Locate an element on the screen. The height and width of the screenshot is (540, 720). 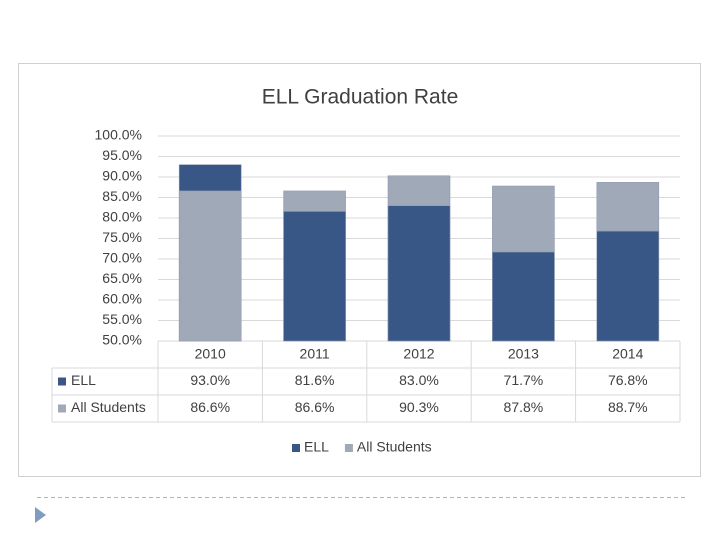
y-tick-label: 55.0% is located at coordinates (122, 319).